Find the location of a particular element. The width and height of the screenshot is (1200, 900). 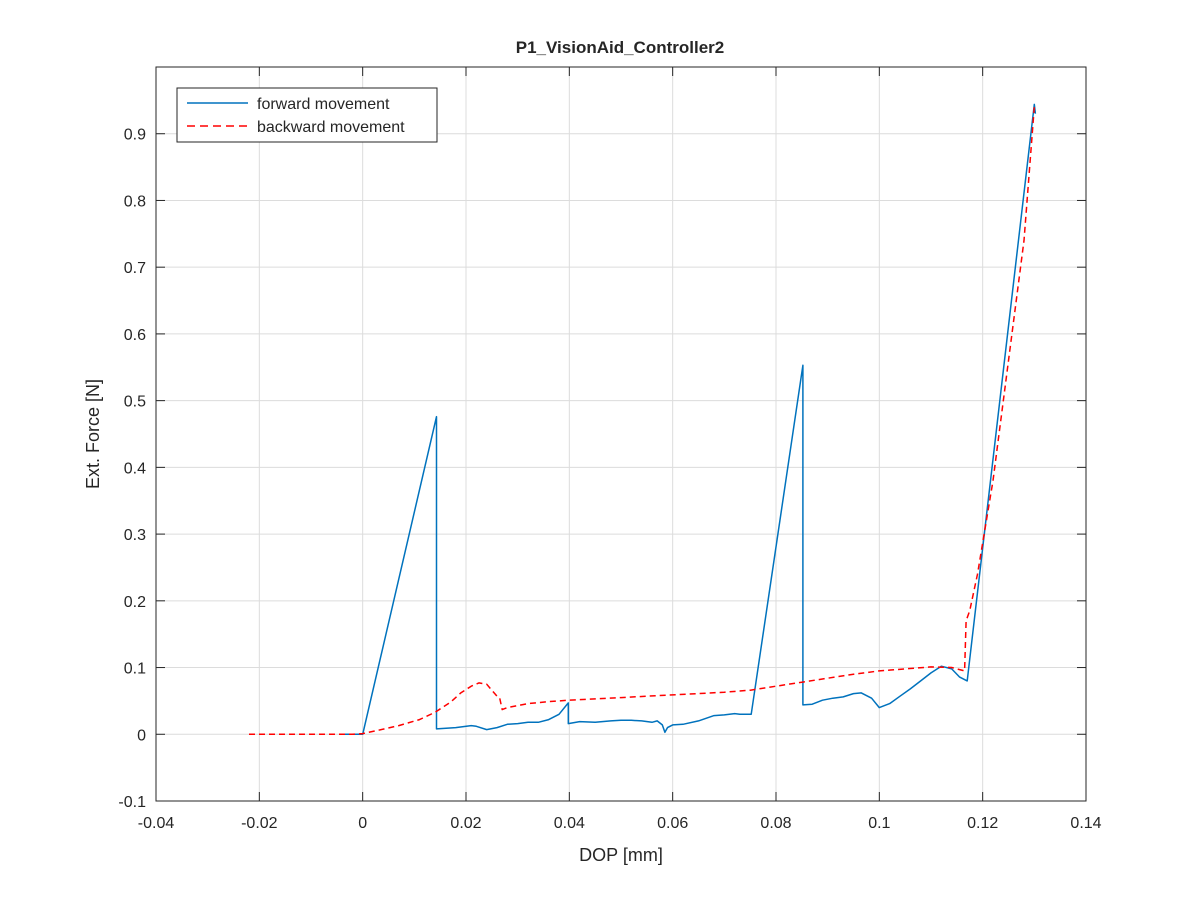

legend-label-backward: backward movement is located at coordinates (331, 127).